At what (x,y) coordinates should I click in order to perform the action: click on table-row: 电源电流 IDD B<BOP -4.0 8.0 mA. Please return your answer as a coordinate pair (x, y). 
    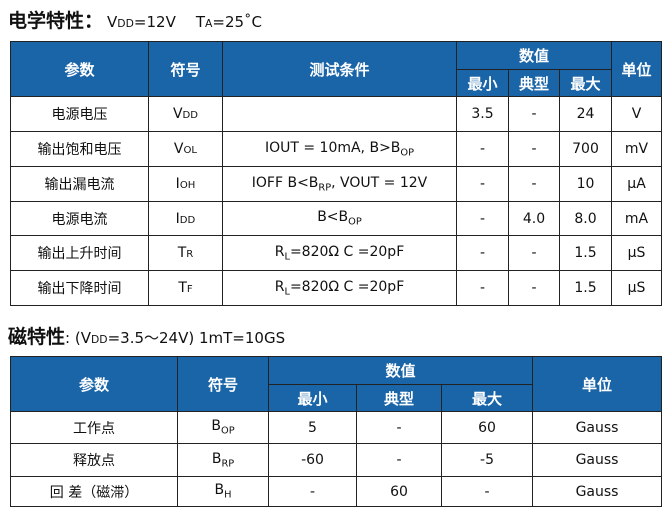
    Looking at the image, I should click on (336, 218).